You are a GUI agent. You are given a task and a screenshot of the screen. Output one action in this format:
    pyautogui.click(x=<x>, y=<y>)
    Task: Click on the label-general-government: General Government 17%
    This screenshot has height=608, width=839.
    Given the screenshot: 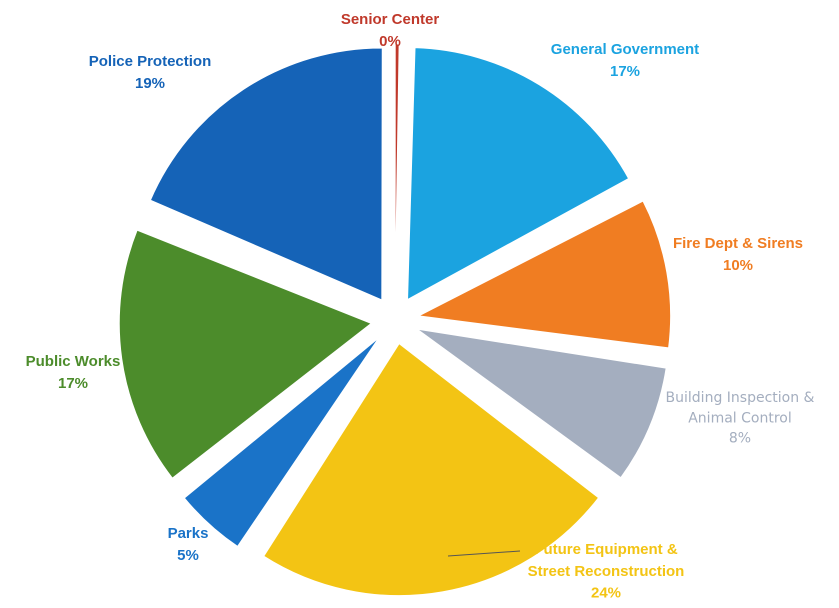 What is the action you would take?
    pyautogui.click(x=625, y=60)
    